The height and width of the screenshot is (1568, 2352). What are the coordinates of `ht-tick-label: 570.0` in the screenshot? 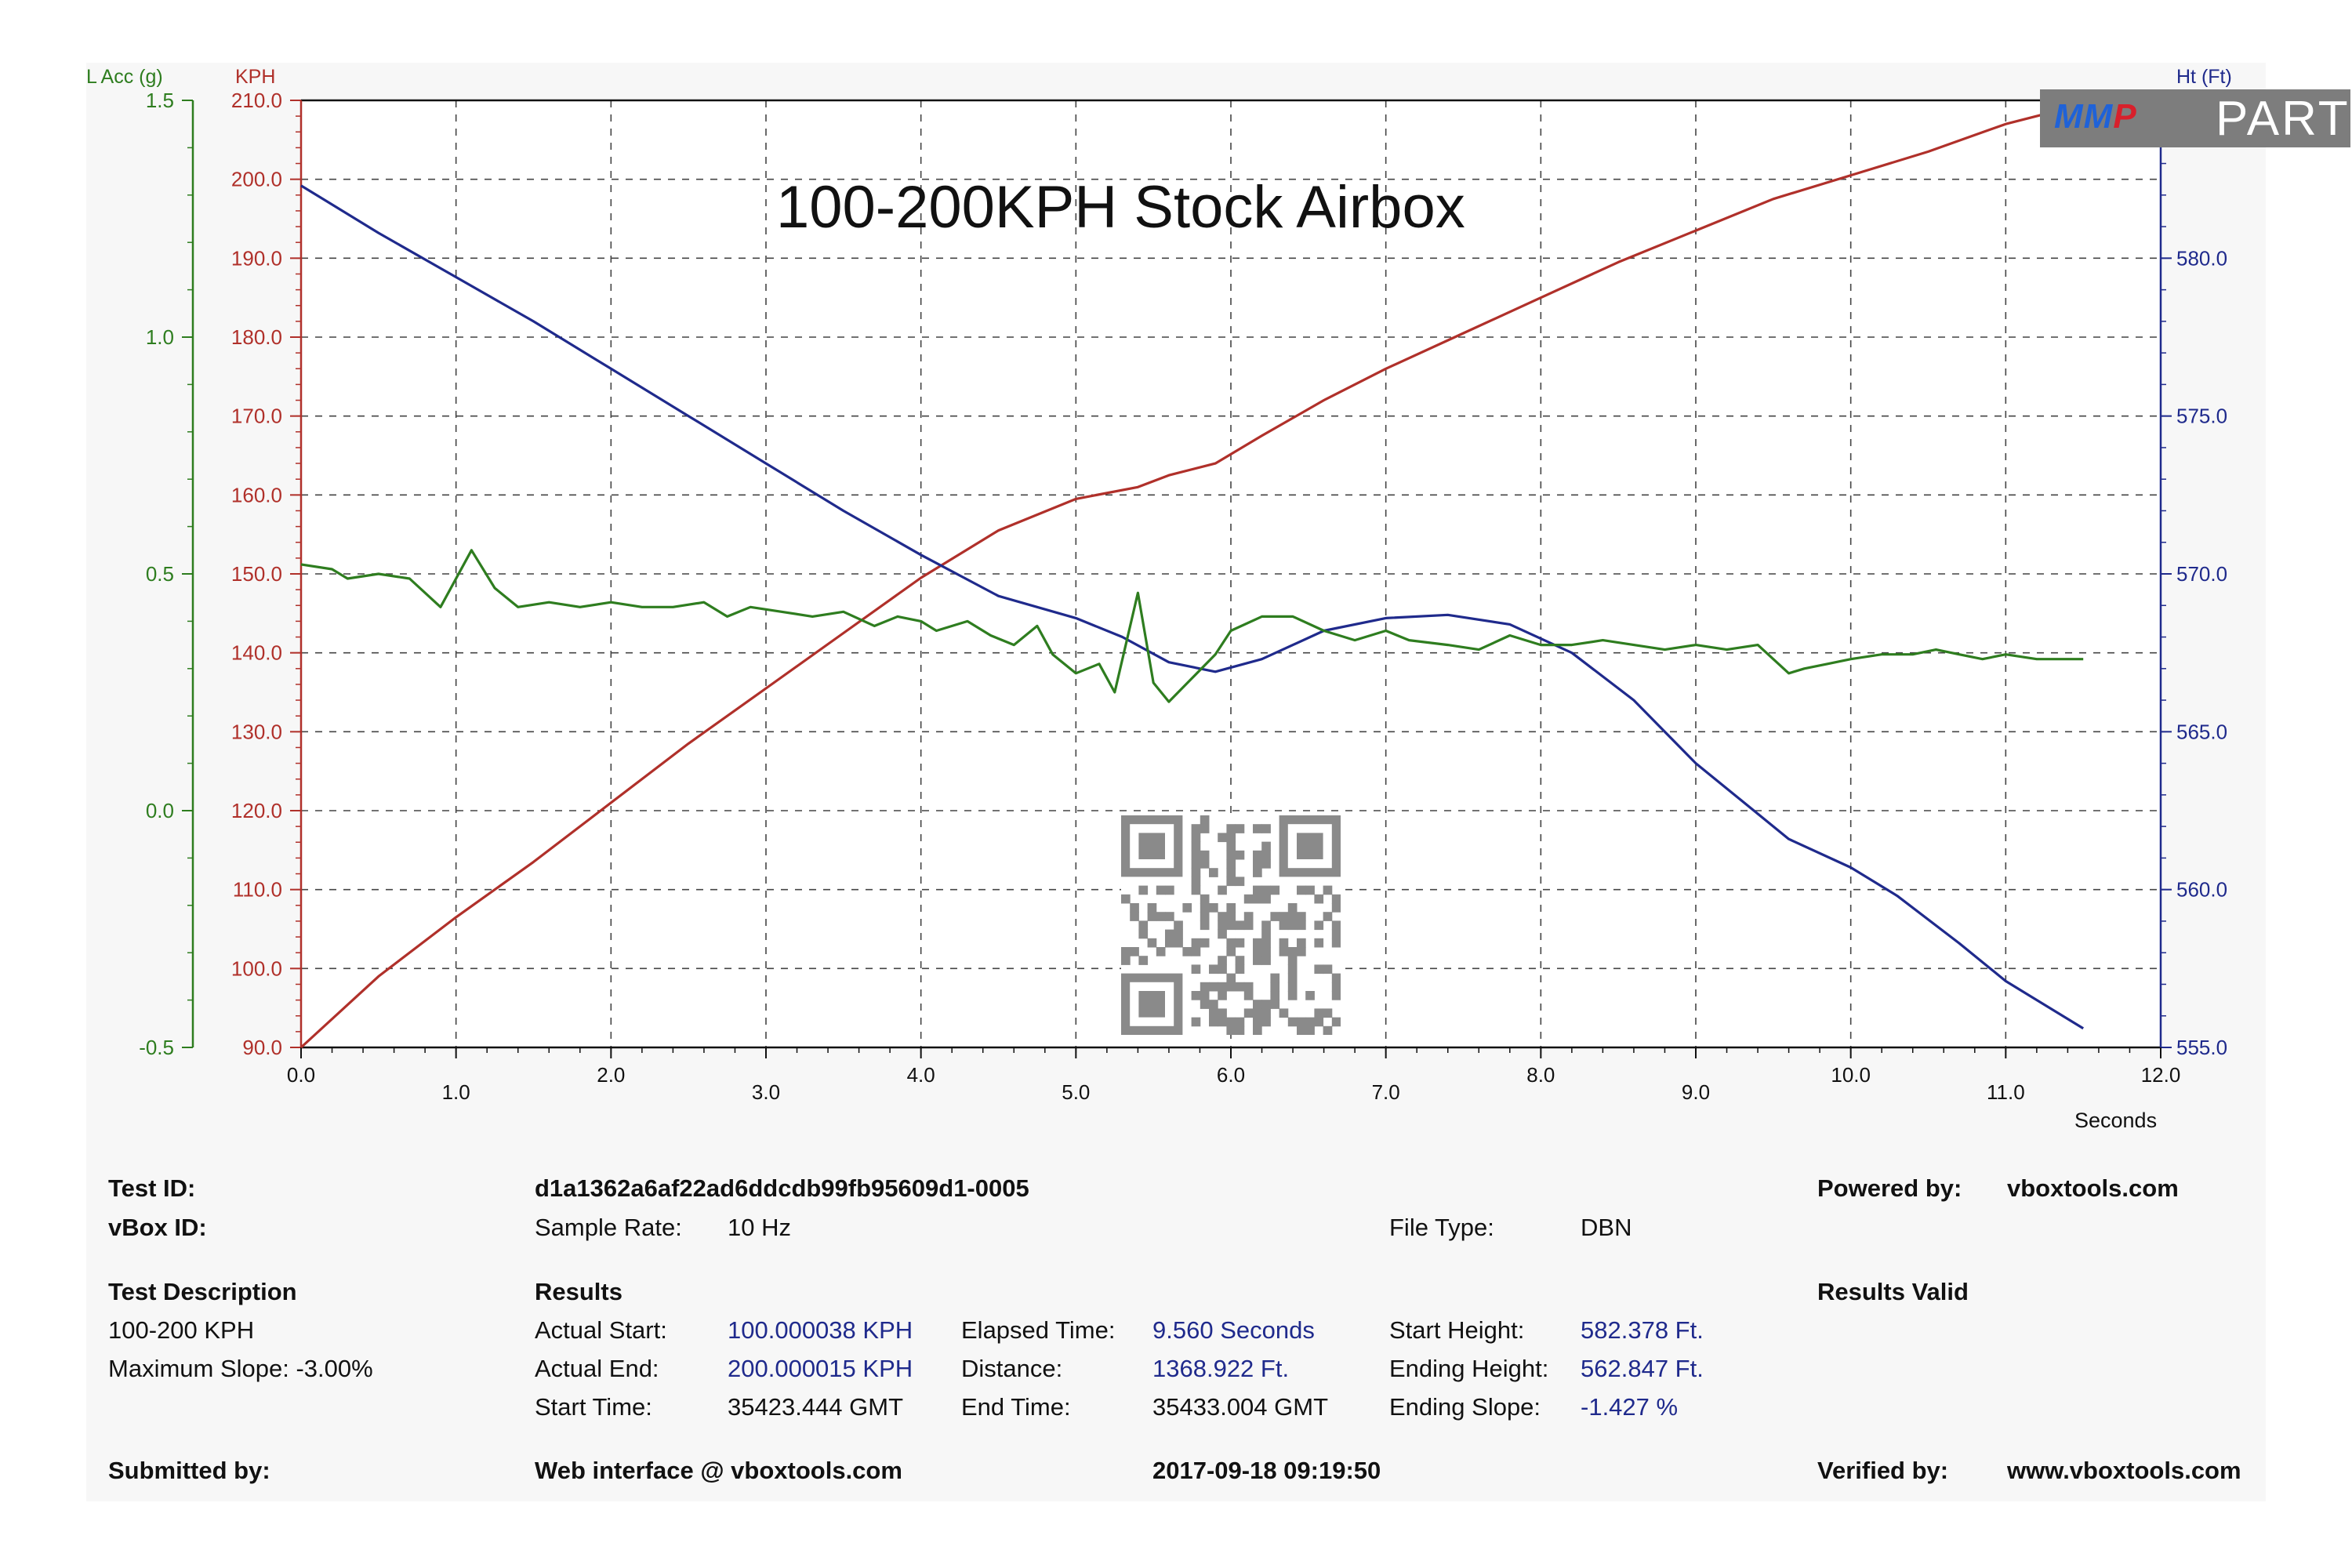 It's located at (2201, 574).